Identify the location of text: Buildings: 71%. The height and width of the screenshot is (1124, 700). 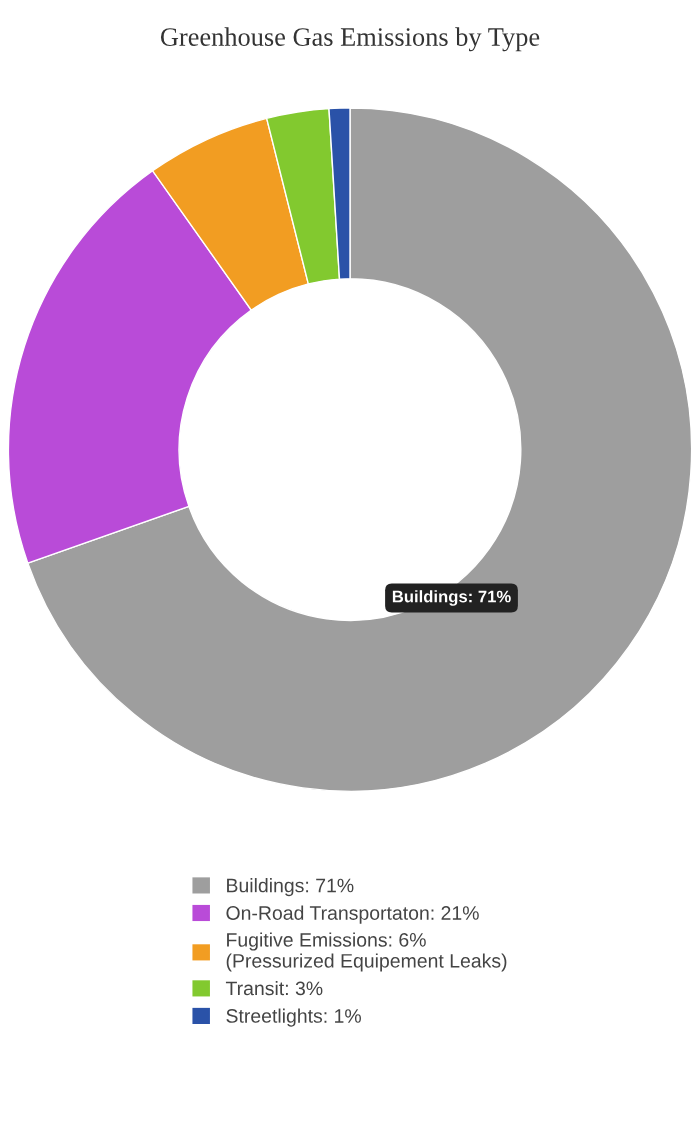
(451, 598).